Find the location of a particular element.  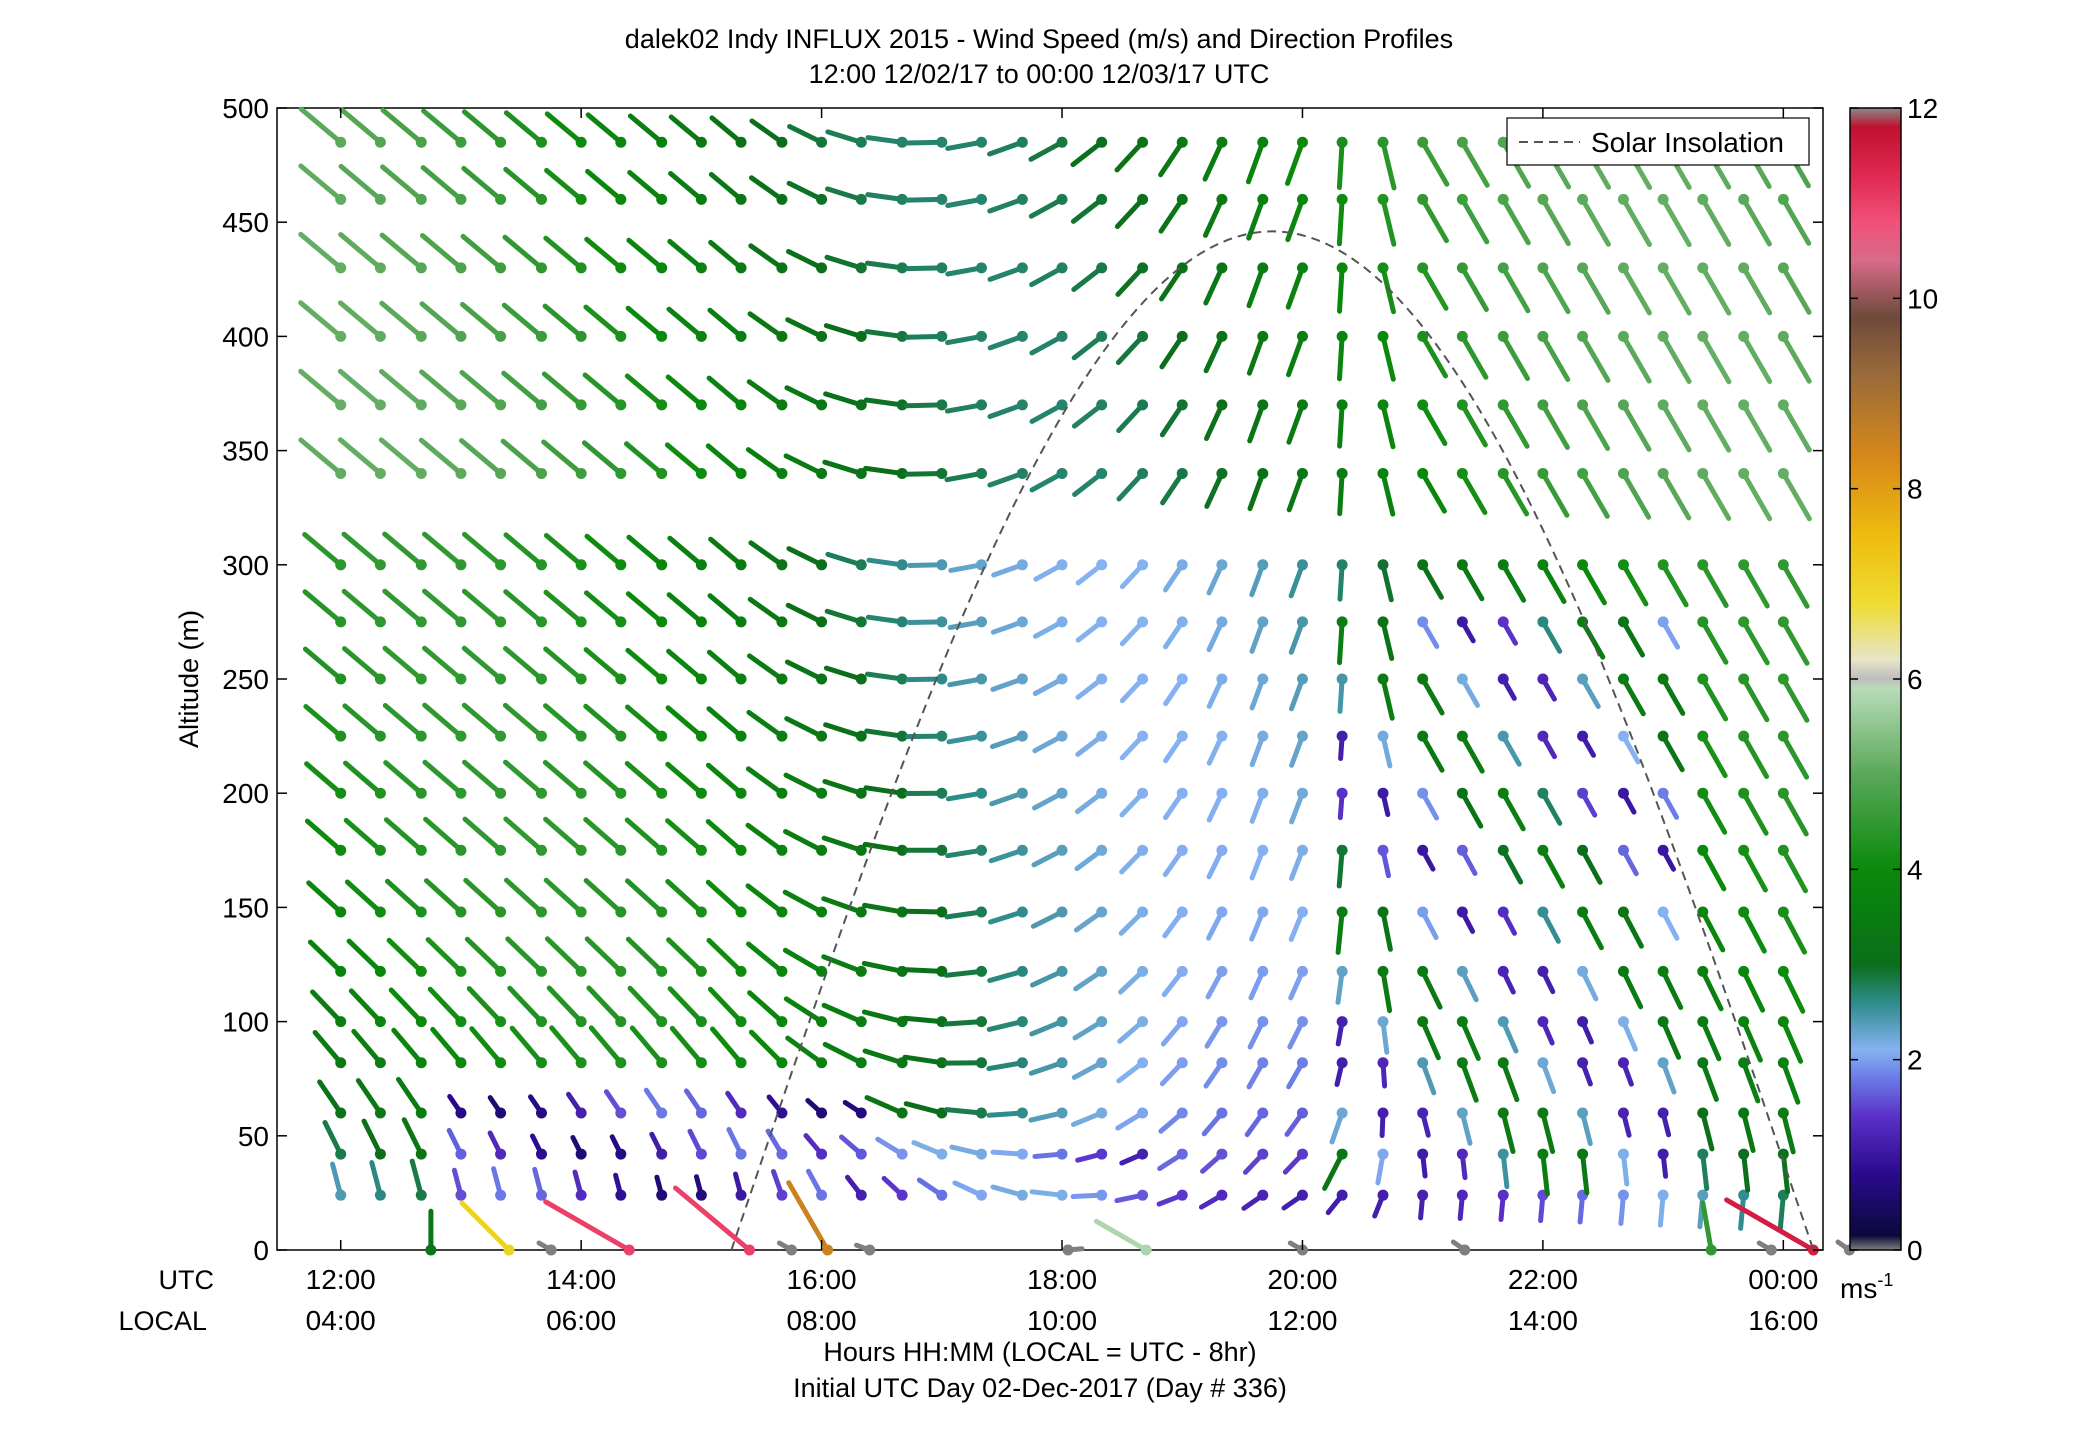

x-tick-label-local: 08:00 is located at coordinates (822, 1320).